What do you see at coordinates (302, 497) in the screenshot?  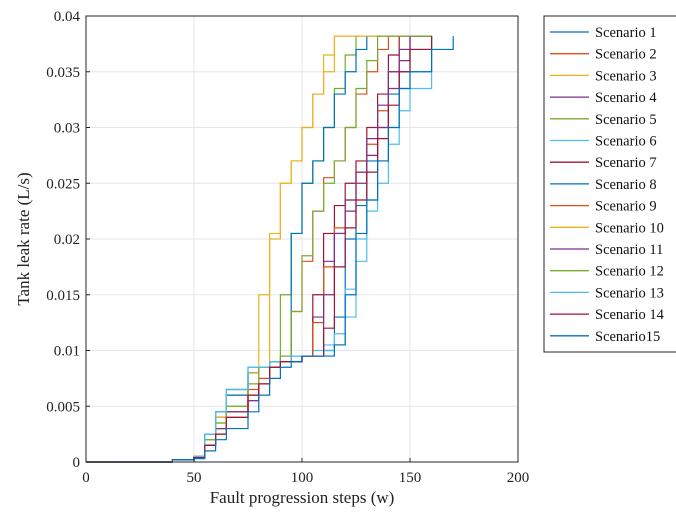 I see `x-axis-label: Fault progression steps (w)` at bounding box center [302, 497].